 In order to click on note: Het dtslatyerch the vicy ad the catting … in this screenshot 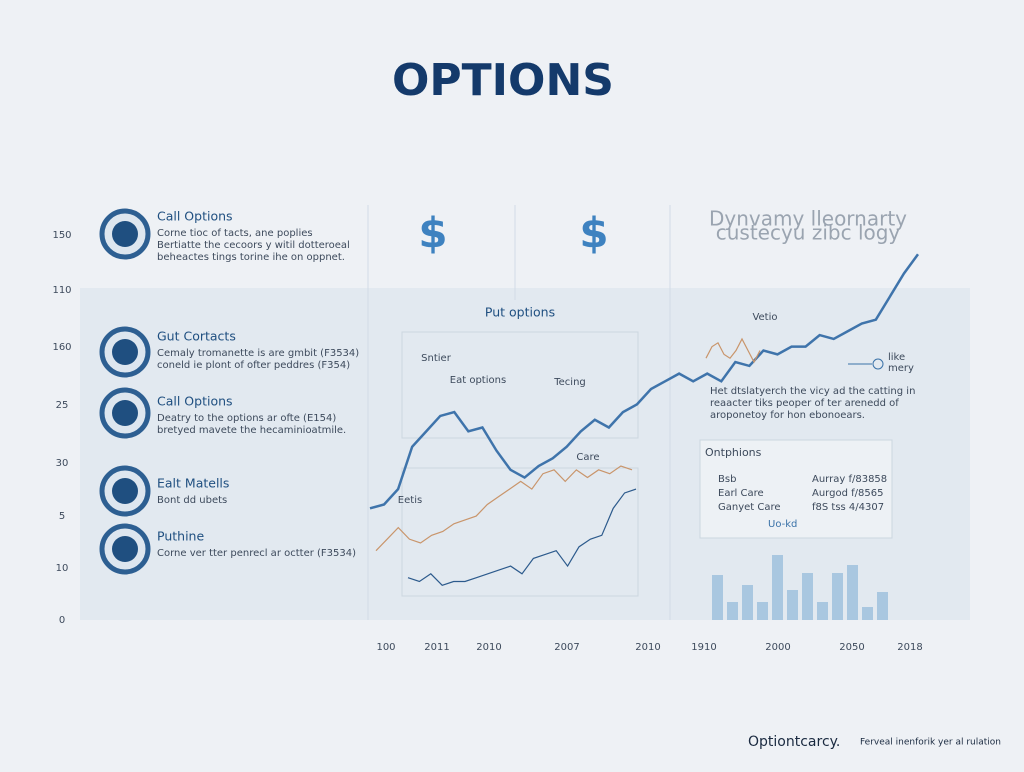, I will do `click(812, 391)`.